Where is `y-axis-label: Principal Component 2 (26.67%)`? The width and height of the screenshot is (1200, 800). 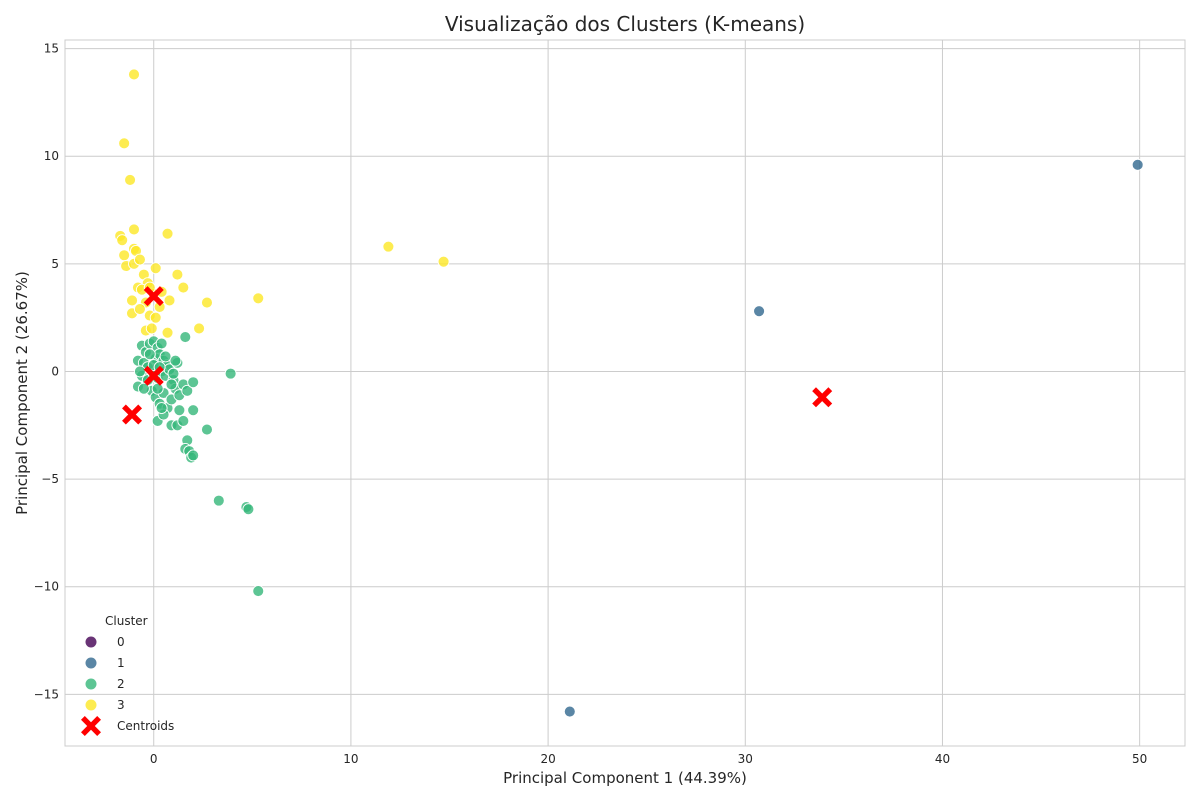 y-axis-label: Principal Component 2 (26.67%) is located at coordinates (22, 393).